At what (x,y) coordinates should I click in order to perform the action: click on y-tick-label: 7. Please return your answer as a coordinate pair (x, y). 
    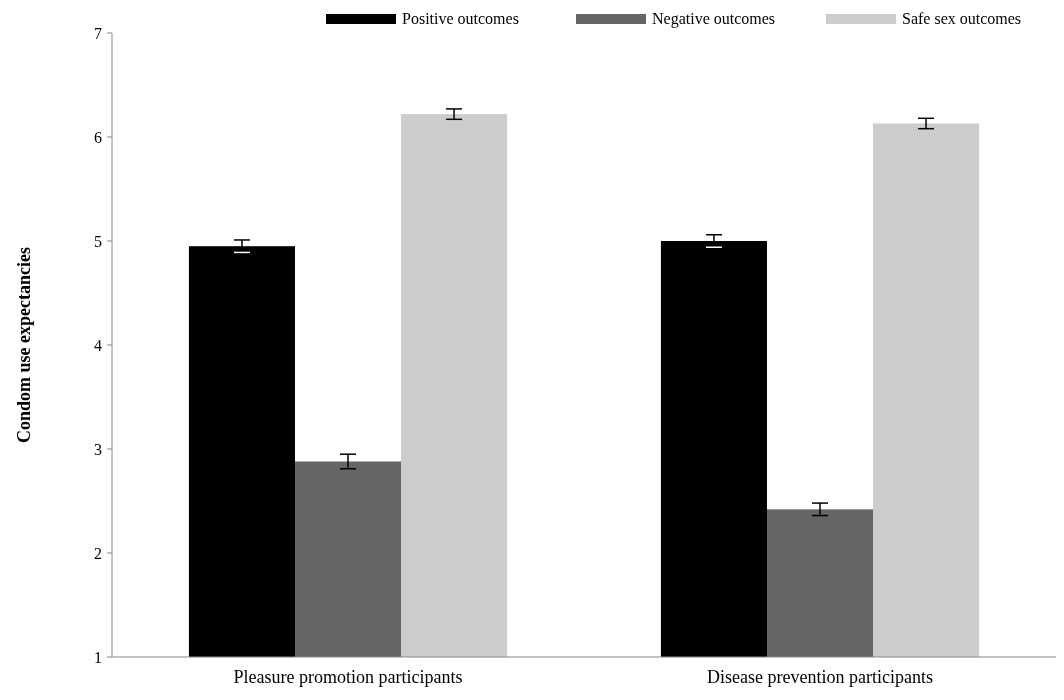
    Looking at the image, I should click on (98, 33).